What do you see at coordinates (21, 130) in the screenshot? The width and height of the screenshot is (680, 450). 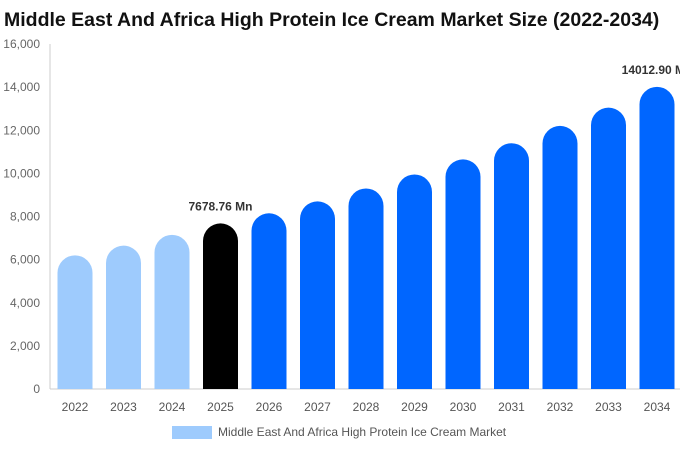 I see `y-tick-label: 12,000` at bounding box center [21, 130].